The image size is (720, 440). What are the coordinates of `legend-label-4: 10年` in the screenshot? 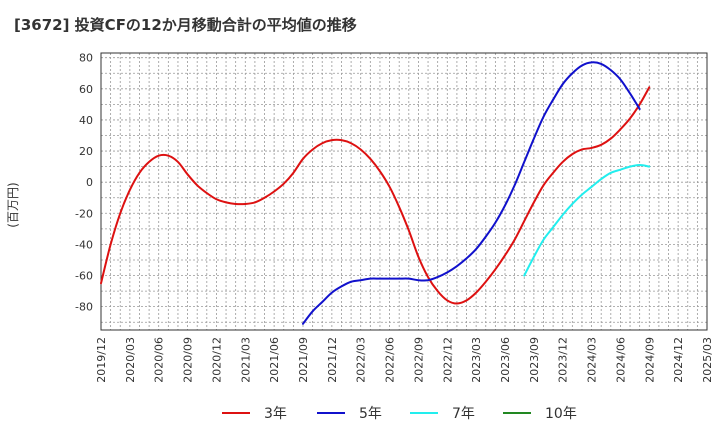 It's located at (561, 414).